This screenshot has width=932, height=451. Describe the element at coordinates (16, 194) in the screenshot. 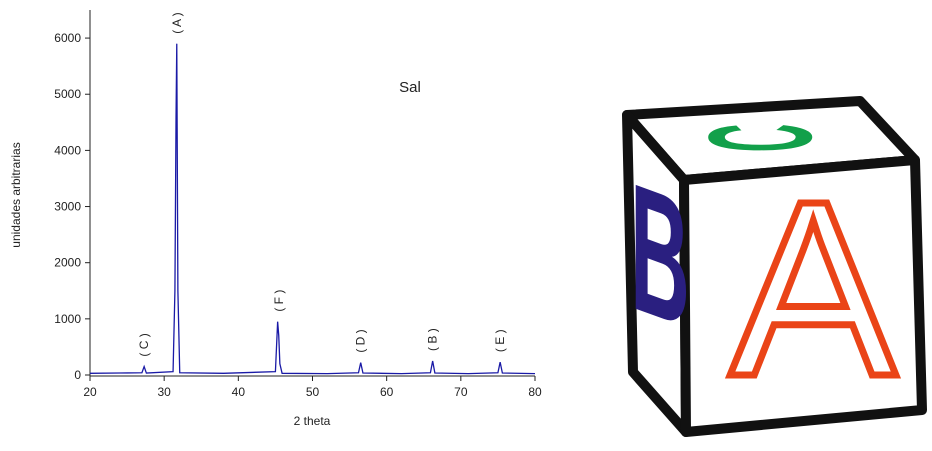

I see `y-axis-label: unidades arbitrarias` at that location.